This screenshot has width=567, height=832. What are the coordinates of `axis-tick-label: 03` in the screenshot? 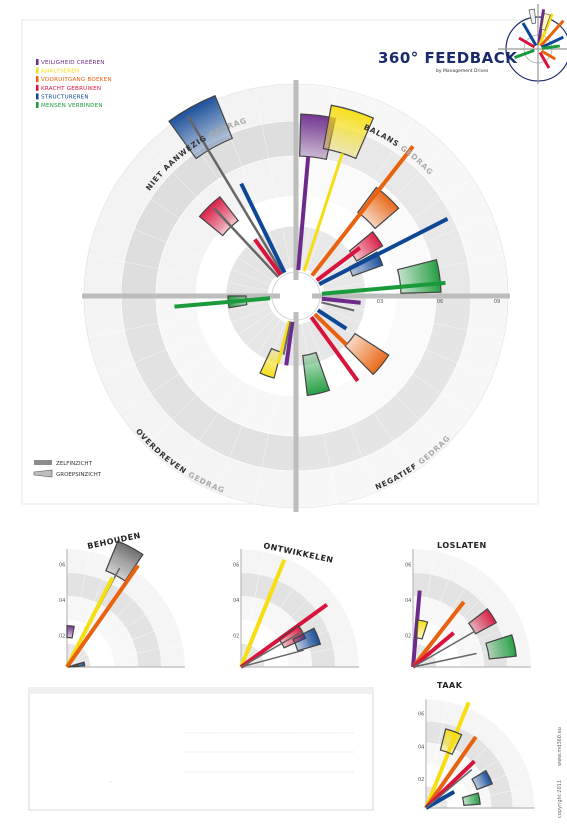 It's located at (380, 302).